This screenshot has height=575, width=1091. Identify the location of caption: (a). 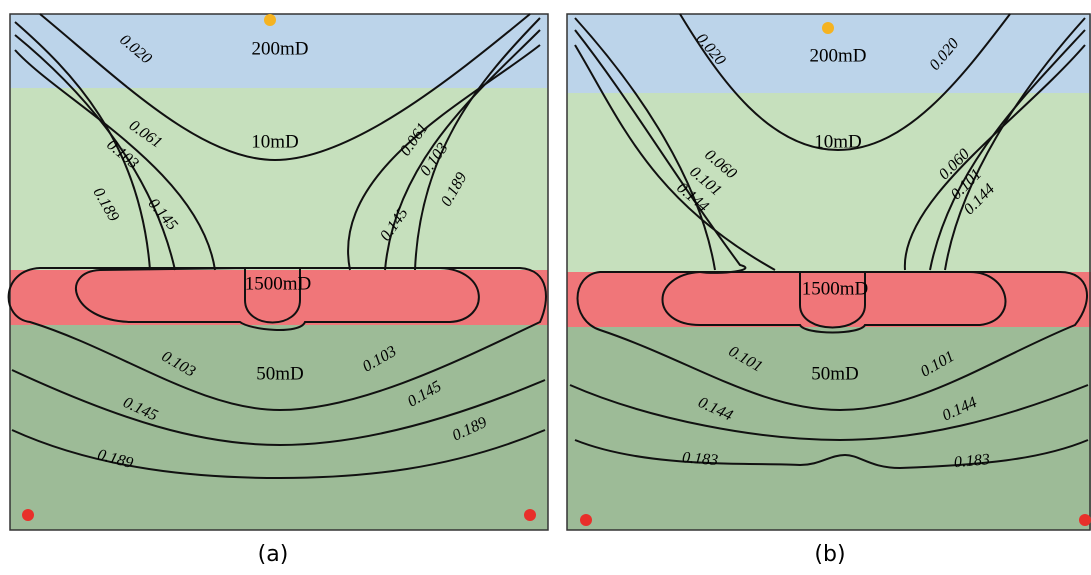
(273, 554).